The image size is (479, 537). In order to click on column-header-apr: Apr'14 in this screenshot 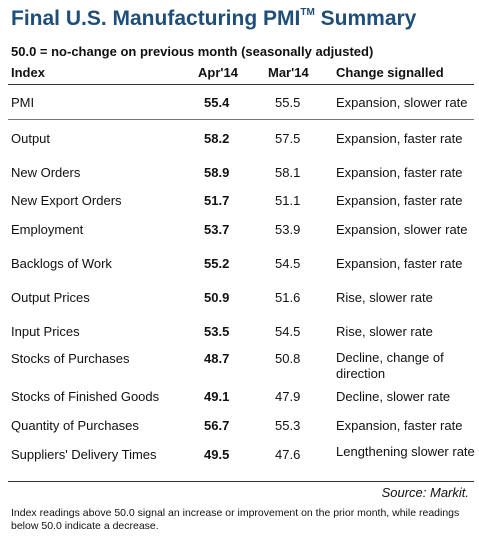, I will do `click(218, 72)`.